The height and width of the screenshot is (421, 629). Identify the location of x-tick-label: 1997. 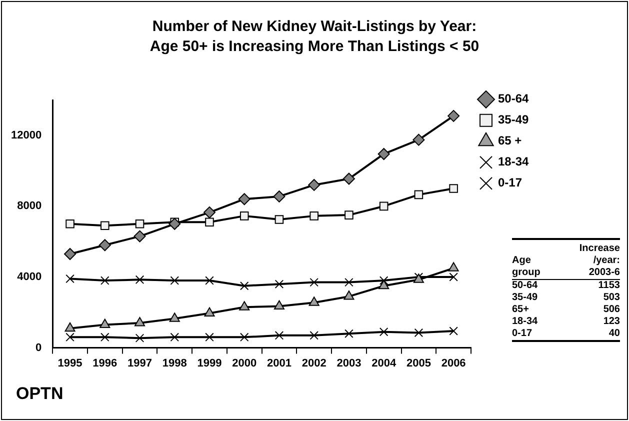
(140, 363).